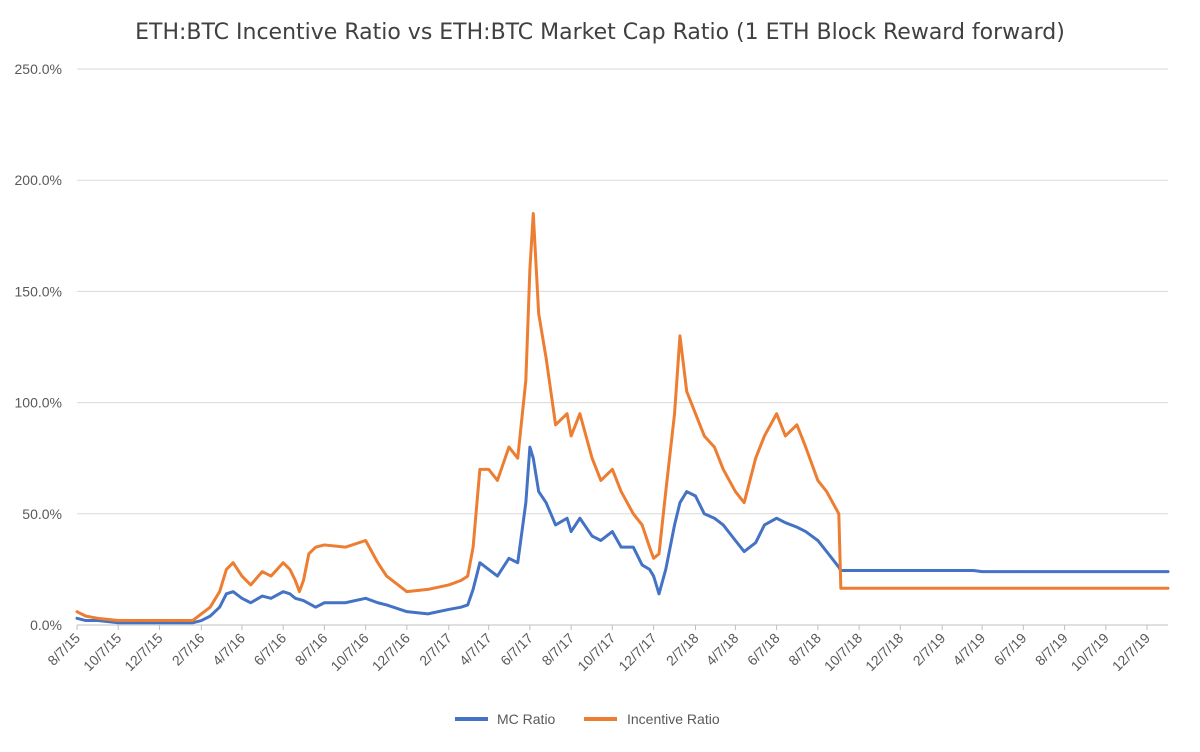 Image resolution: width=1200 pixels, height=752 pixels. Describe the element at coordinates (968, 649) in the screenshot. I see `x-tick-label: 4/7/19` at that location.